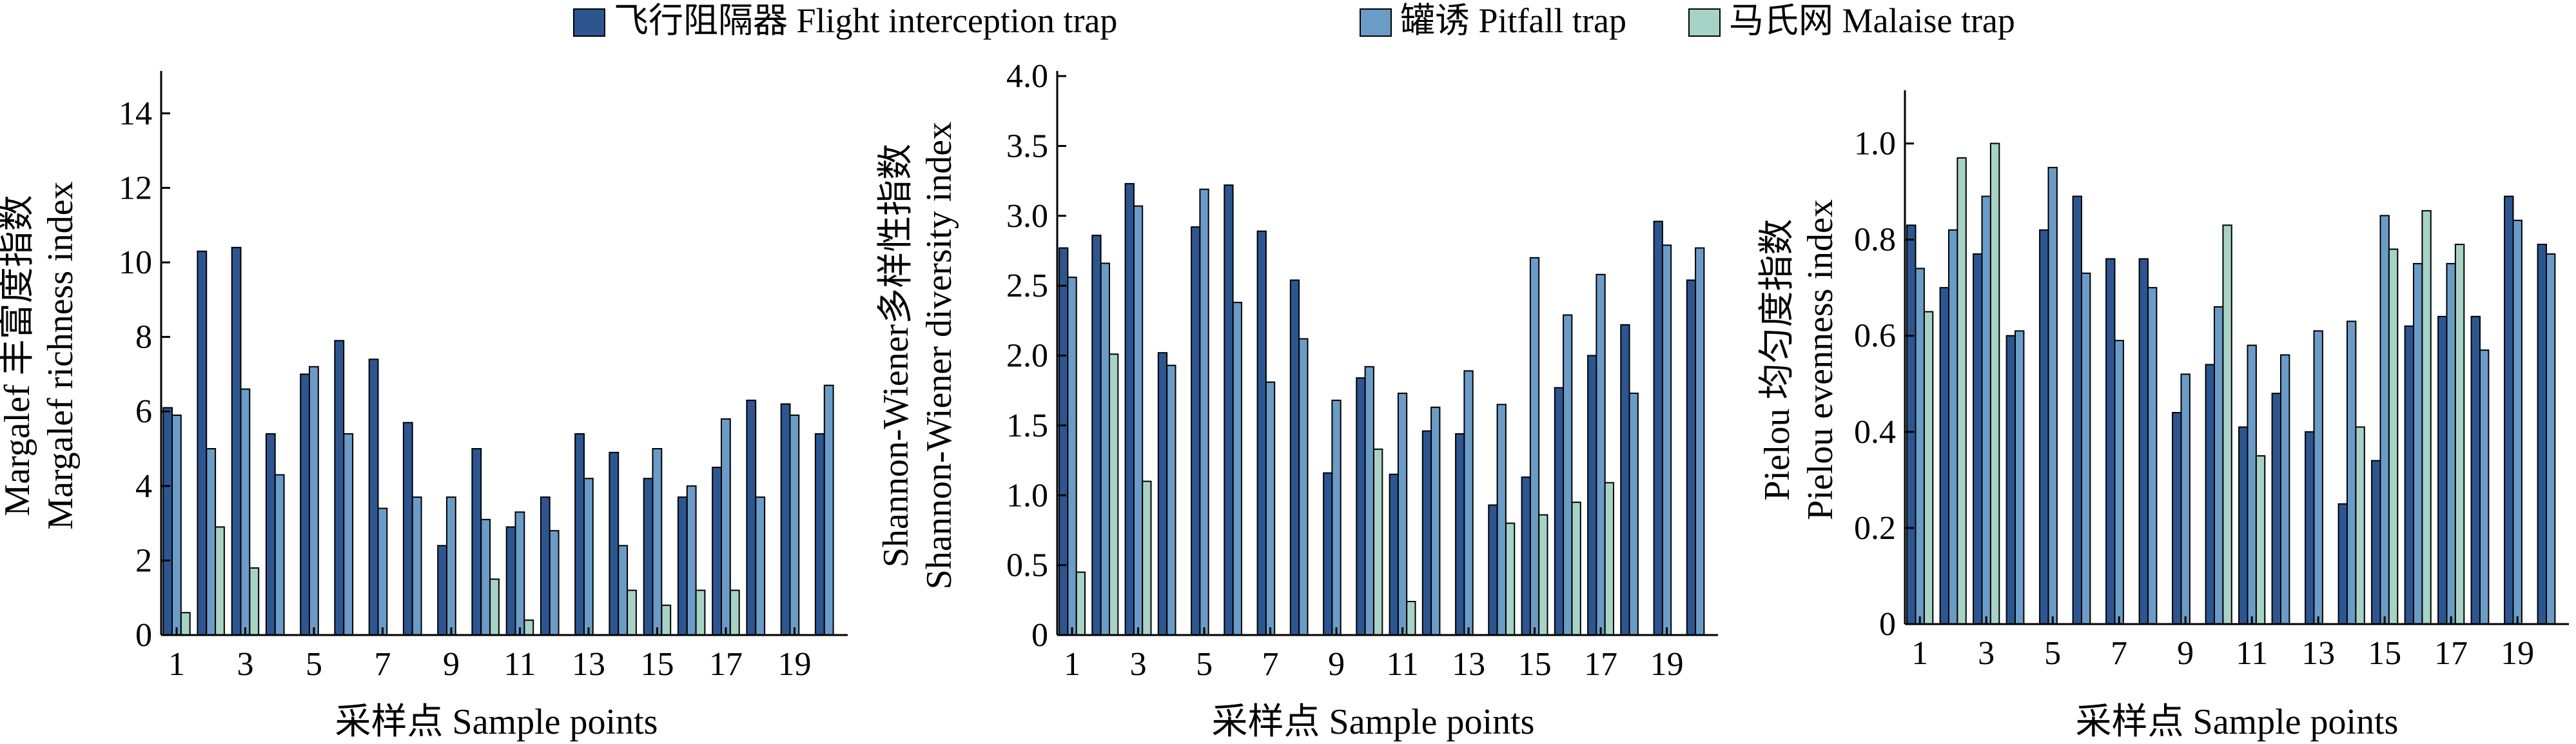  What do you see at coordinates (1875, 240) in the screenshot?
I see `y-tick-label: 0.8` at bounding box center [1875, 240].